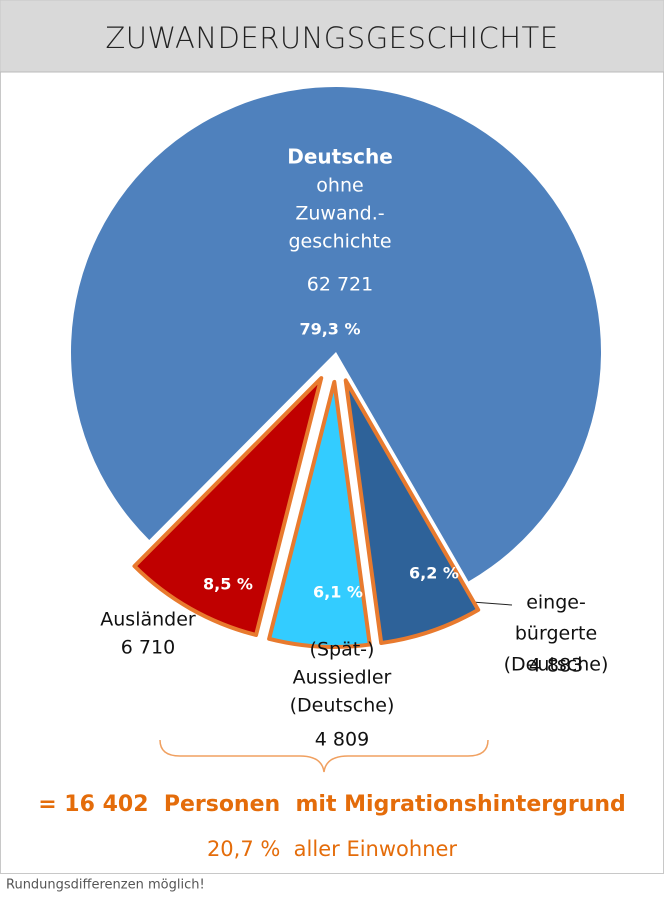 The height and width of the screenshot is (897, 664). What do you see at coordinates (105, 885) in the screenshot?
I see `note: Rundungsdifferenzen möglich!` at bounding box center [105, 885].